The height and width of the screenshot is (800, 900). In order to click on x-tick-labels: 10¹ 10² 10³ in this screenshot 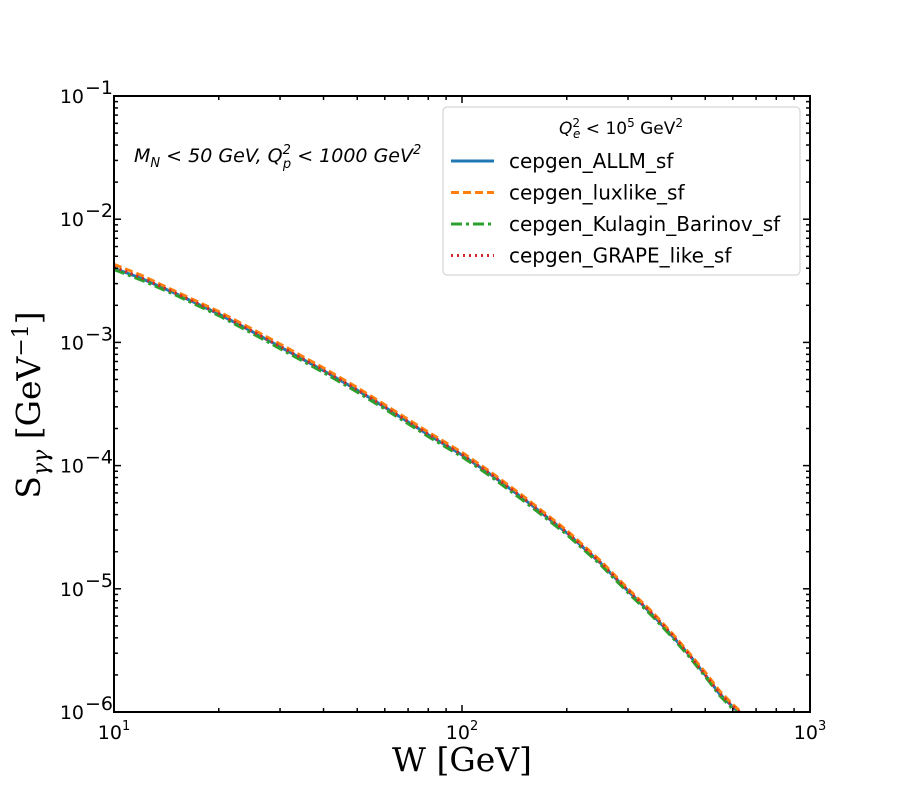, I will do `click(462, 731)`.